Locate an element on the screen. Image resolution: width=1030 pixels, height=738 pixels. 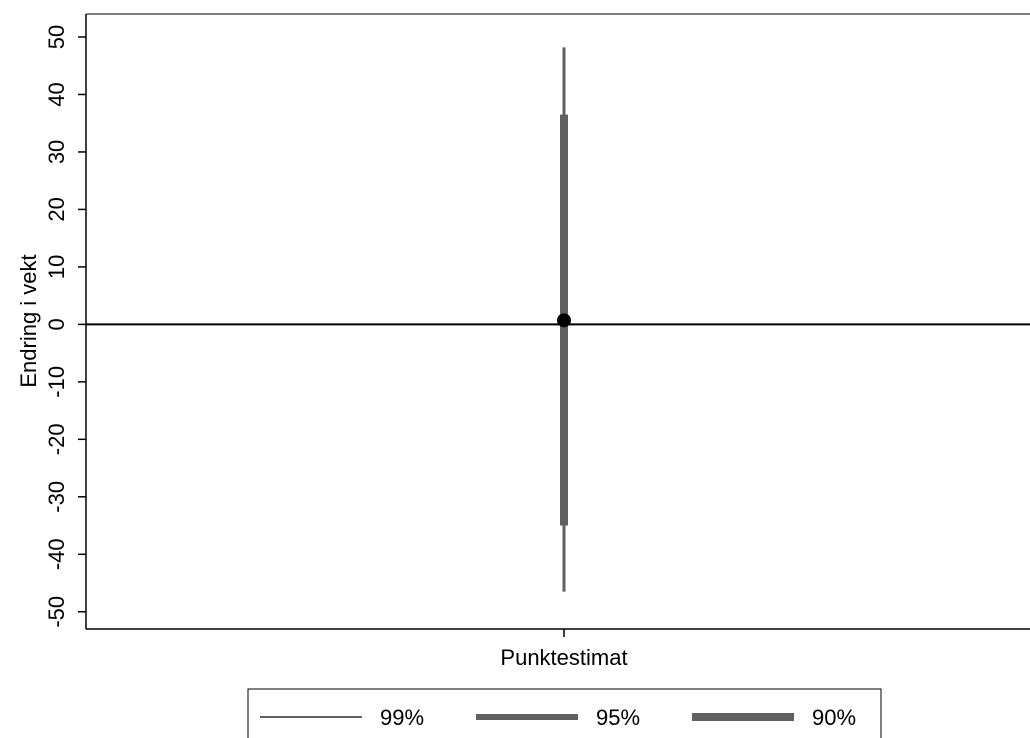
y-tick-label: -20 is located at coordinates (56, 439).